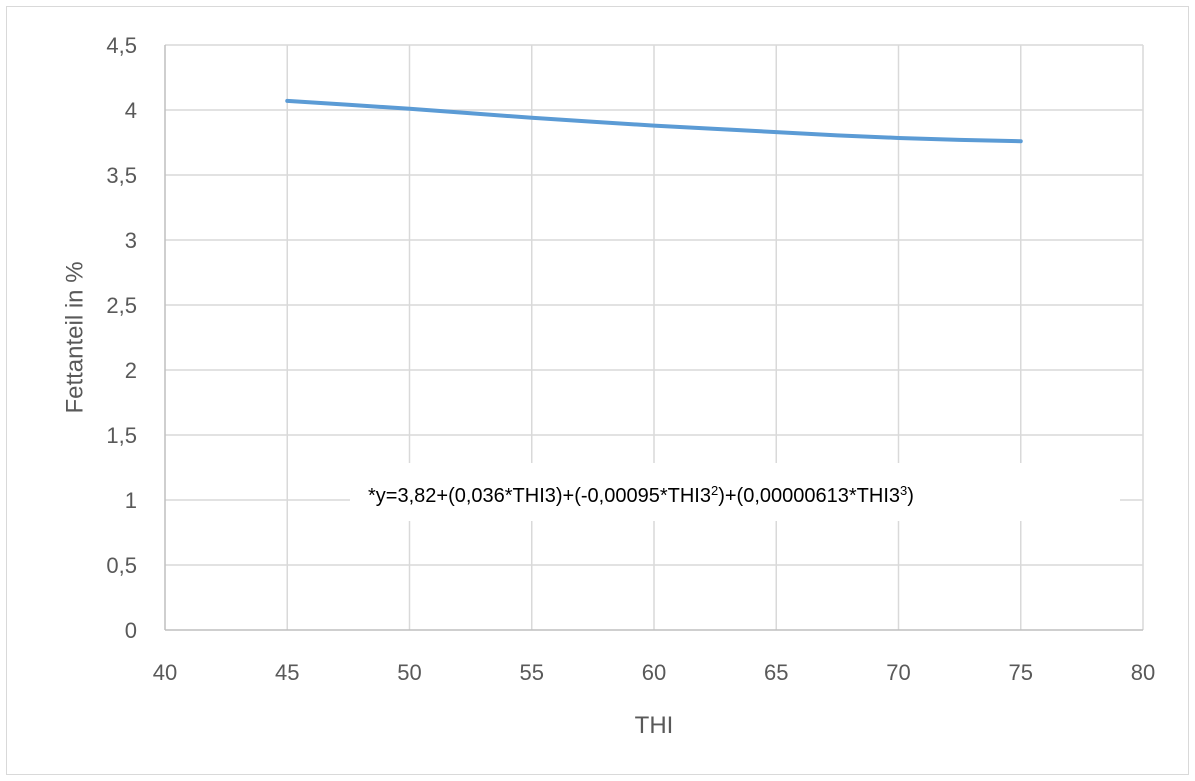 The image size is (1195, 781). What do you see at coordinates (121, 435) in the screenshot?
I see `y-tick-label: 1,5` at bounding box center [121, 435].